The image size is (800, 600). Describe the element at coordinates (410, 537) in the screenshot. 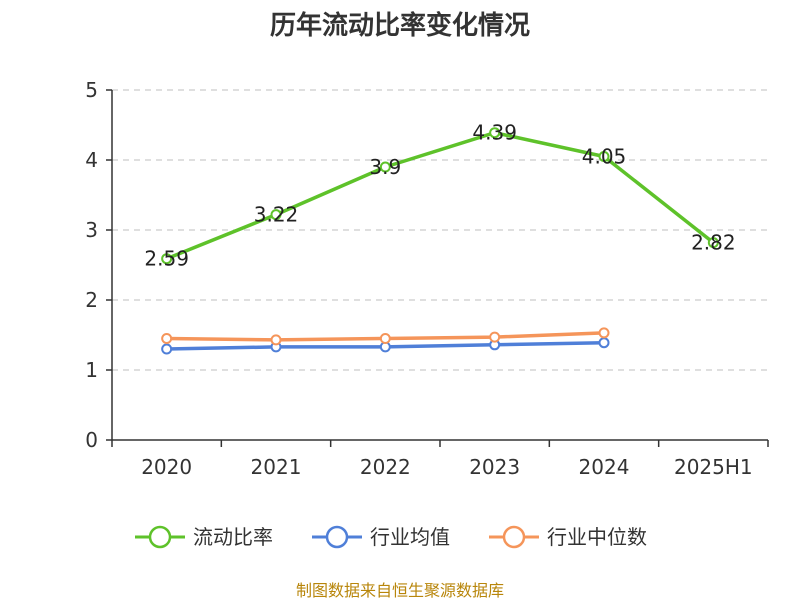

I see `legend-label: 行业均值` at that location.